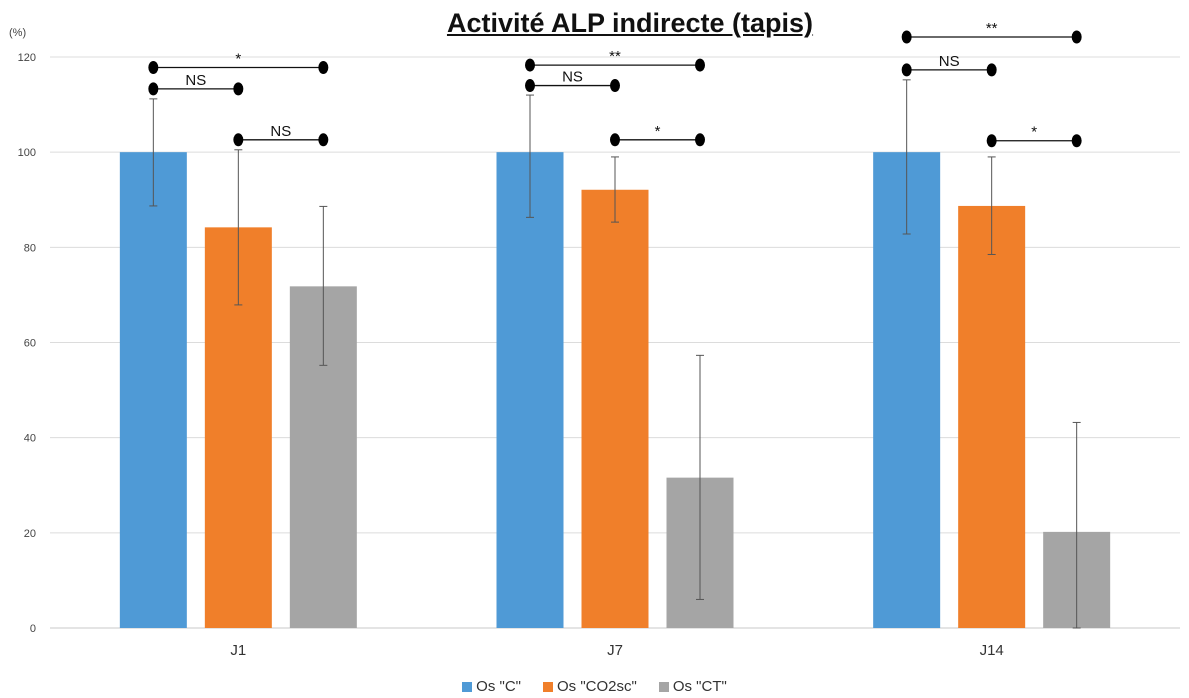  What do you see at coordinates (30, 439) in the screenshot?
I see `y-tick-label: 40` at bounding box center [30, 439].